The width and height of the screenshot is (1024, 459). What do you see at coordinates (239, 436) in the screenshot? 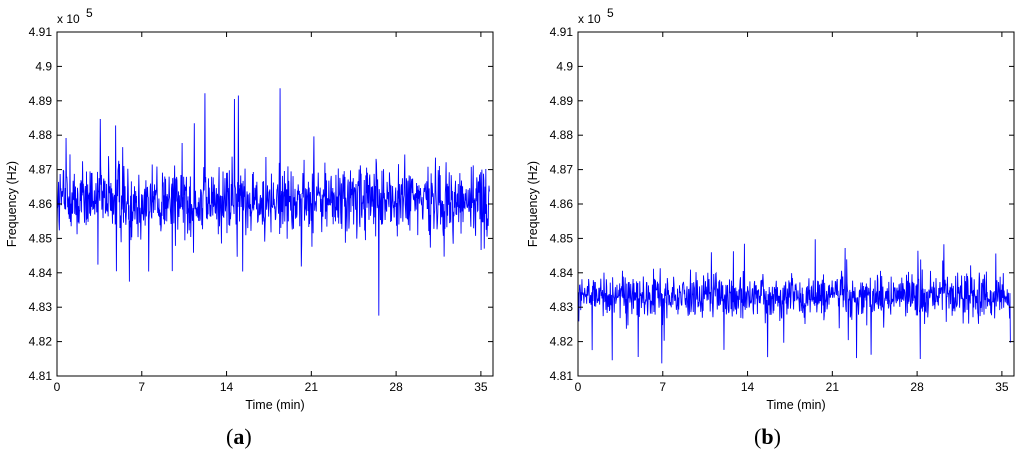
I see `panel-label-a: (a)` at bounding box center [239, 436].